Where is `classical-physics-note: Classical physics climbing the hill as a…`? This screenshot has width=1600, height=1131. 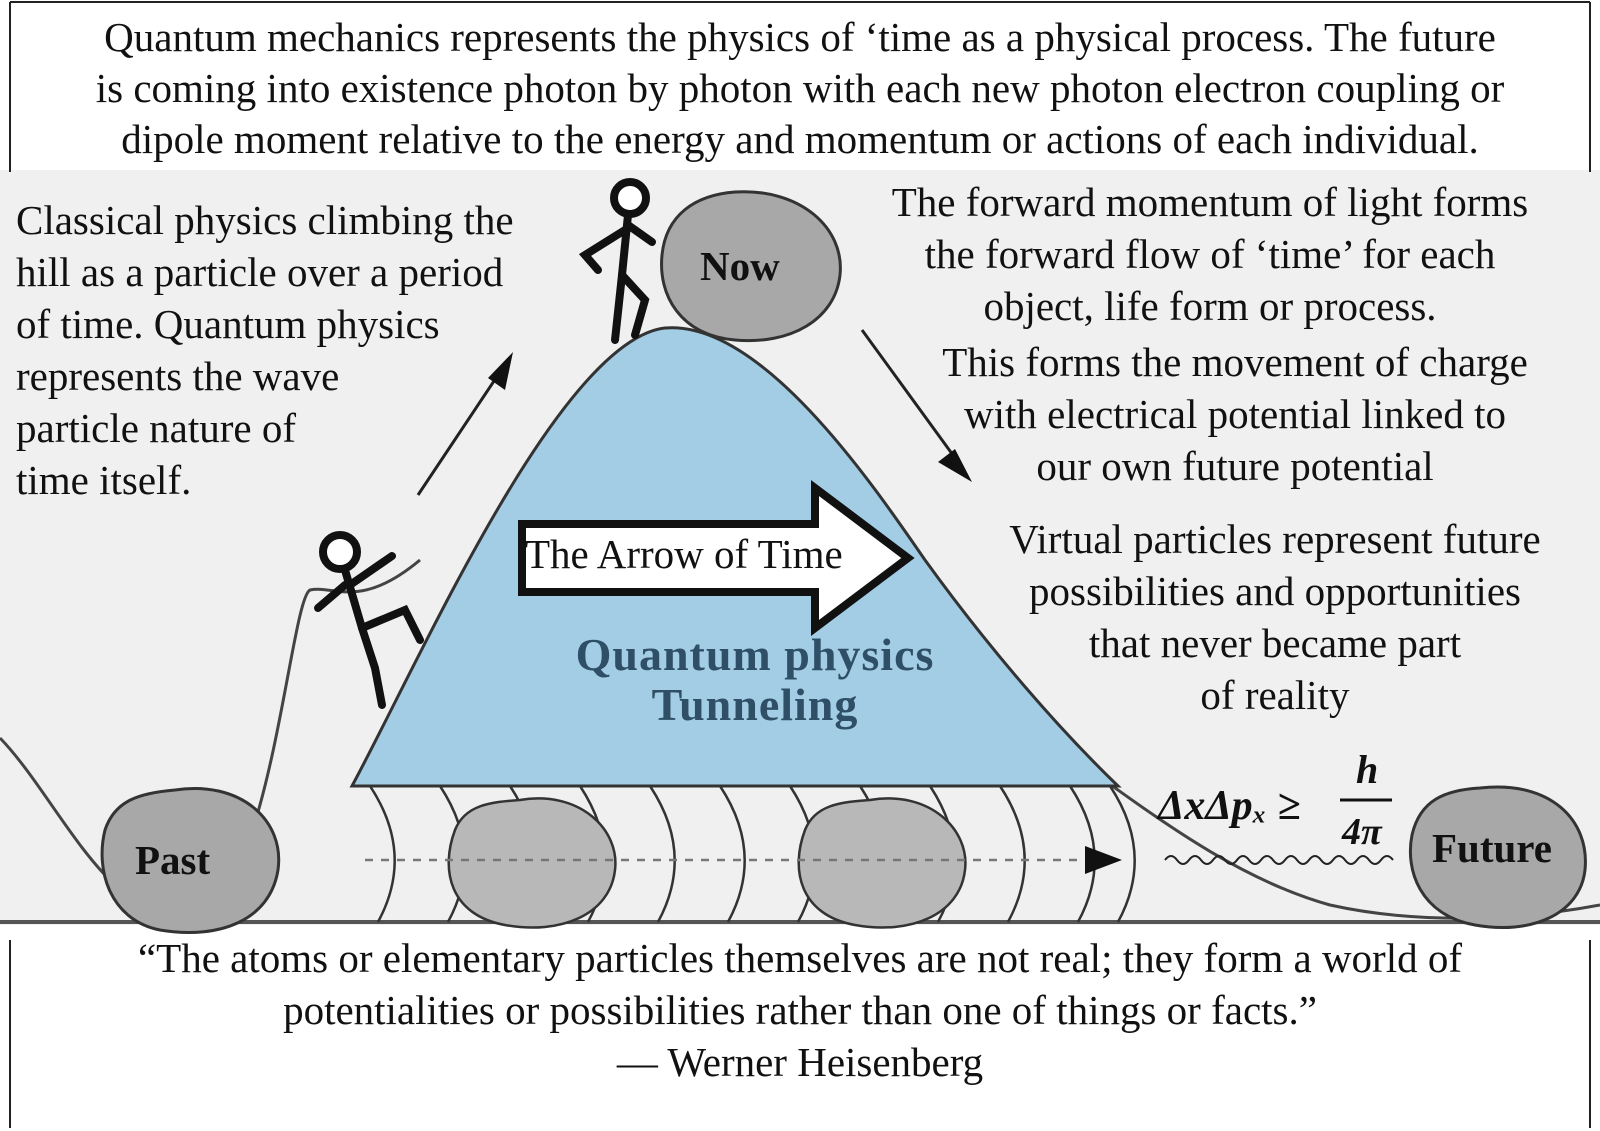
classical-physics-note: Classical physics climbing the hill as a… is located at coordinates (265, 350).